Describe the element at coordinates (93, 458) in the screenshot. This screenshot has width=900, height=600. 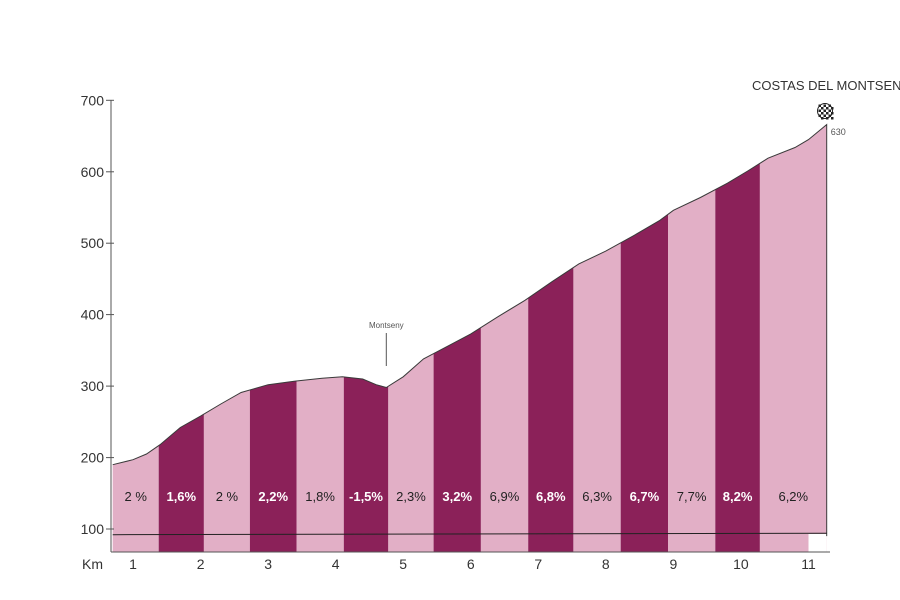
I see `y-tick-label: 200` at that location.